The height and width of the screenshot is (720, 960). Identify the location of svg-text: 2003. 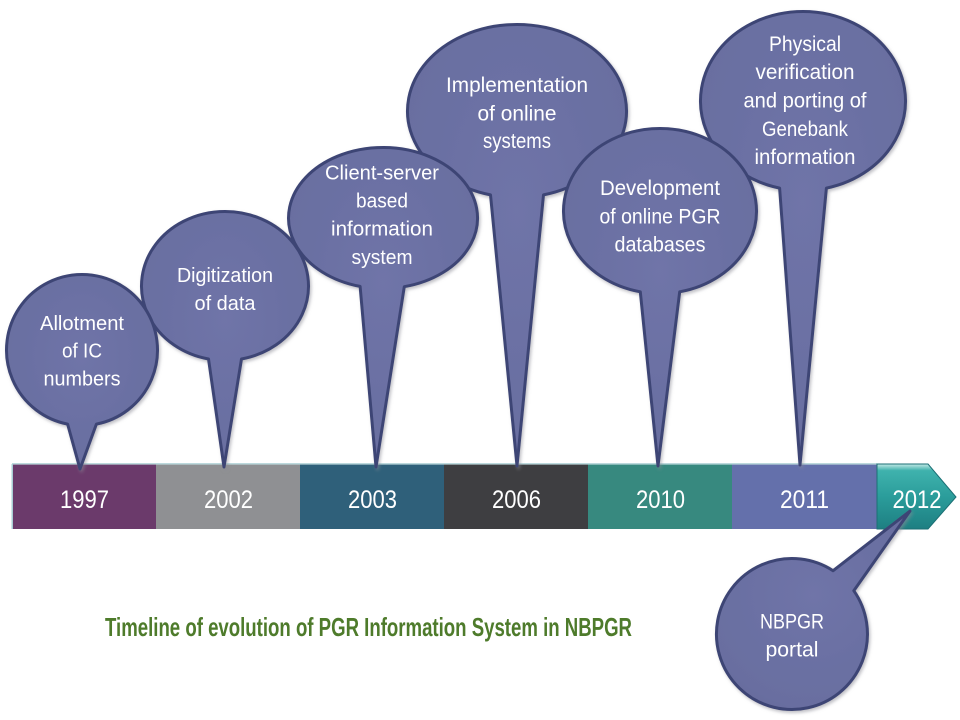
(372, 500).